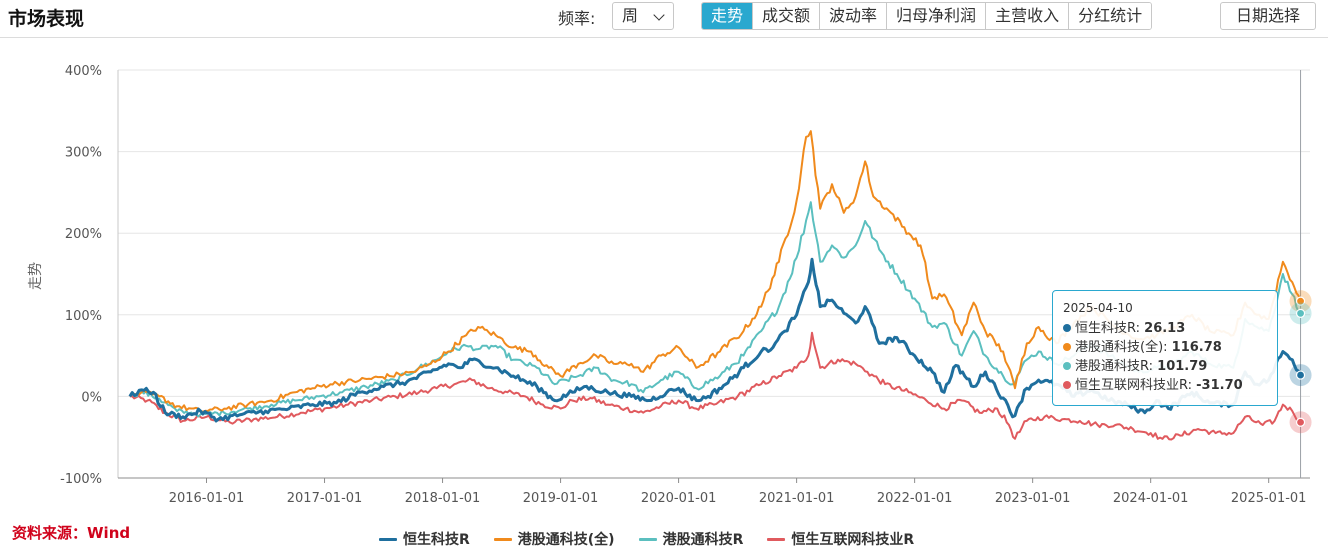 Image resolution: width=1328 pixels, height=552 pixels. I want to click on y-tick-label: 100%, so click(83, 316).